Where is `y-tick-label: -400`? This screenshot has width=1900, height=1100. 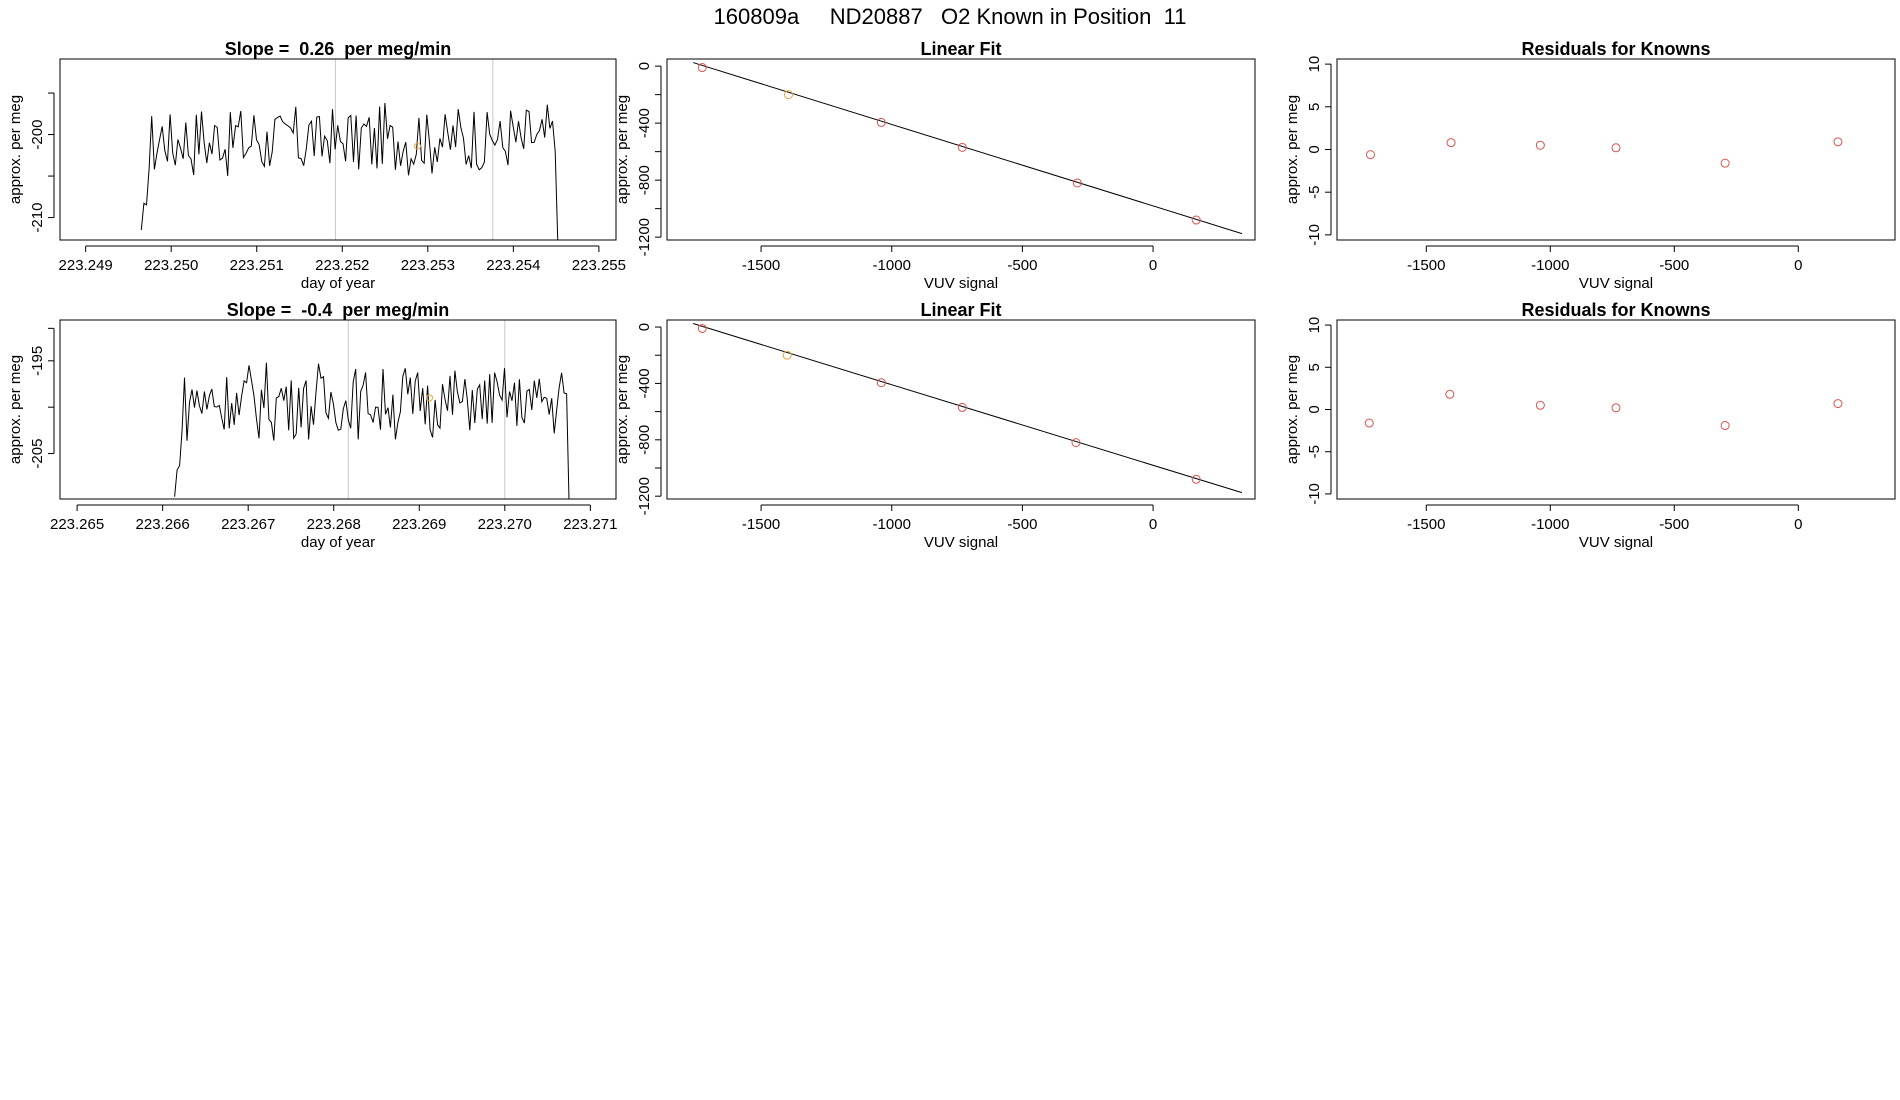 y-tick-label: -400 is located at coordinates (644, 383).